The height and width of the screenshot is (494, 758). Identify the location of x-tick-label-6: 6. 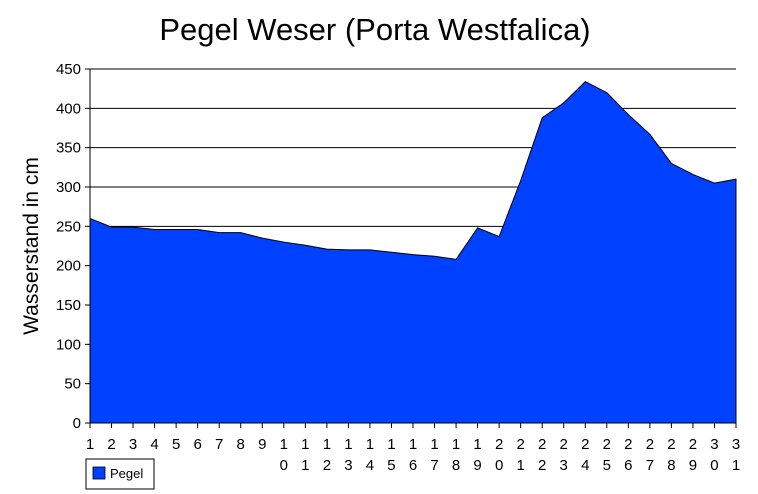
(197, 444).